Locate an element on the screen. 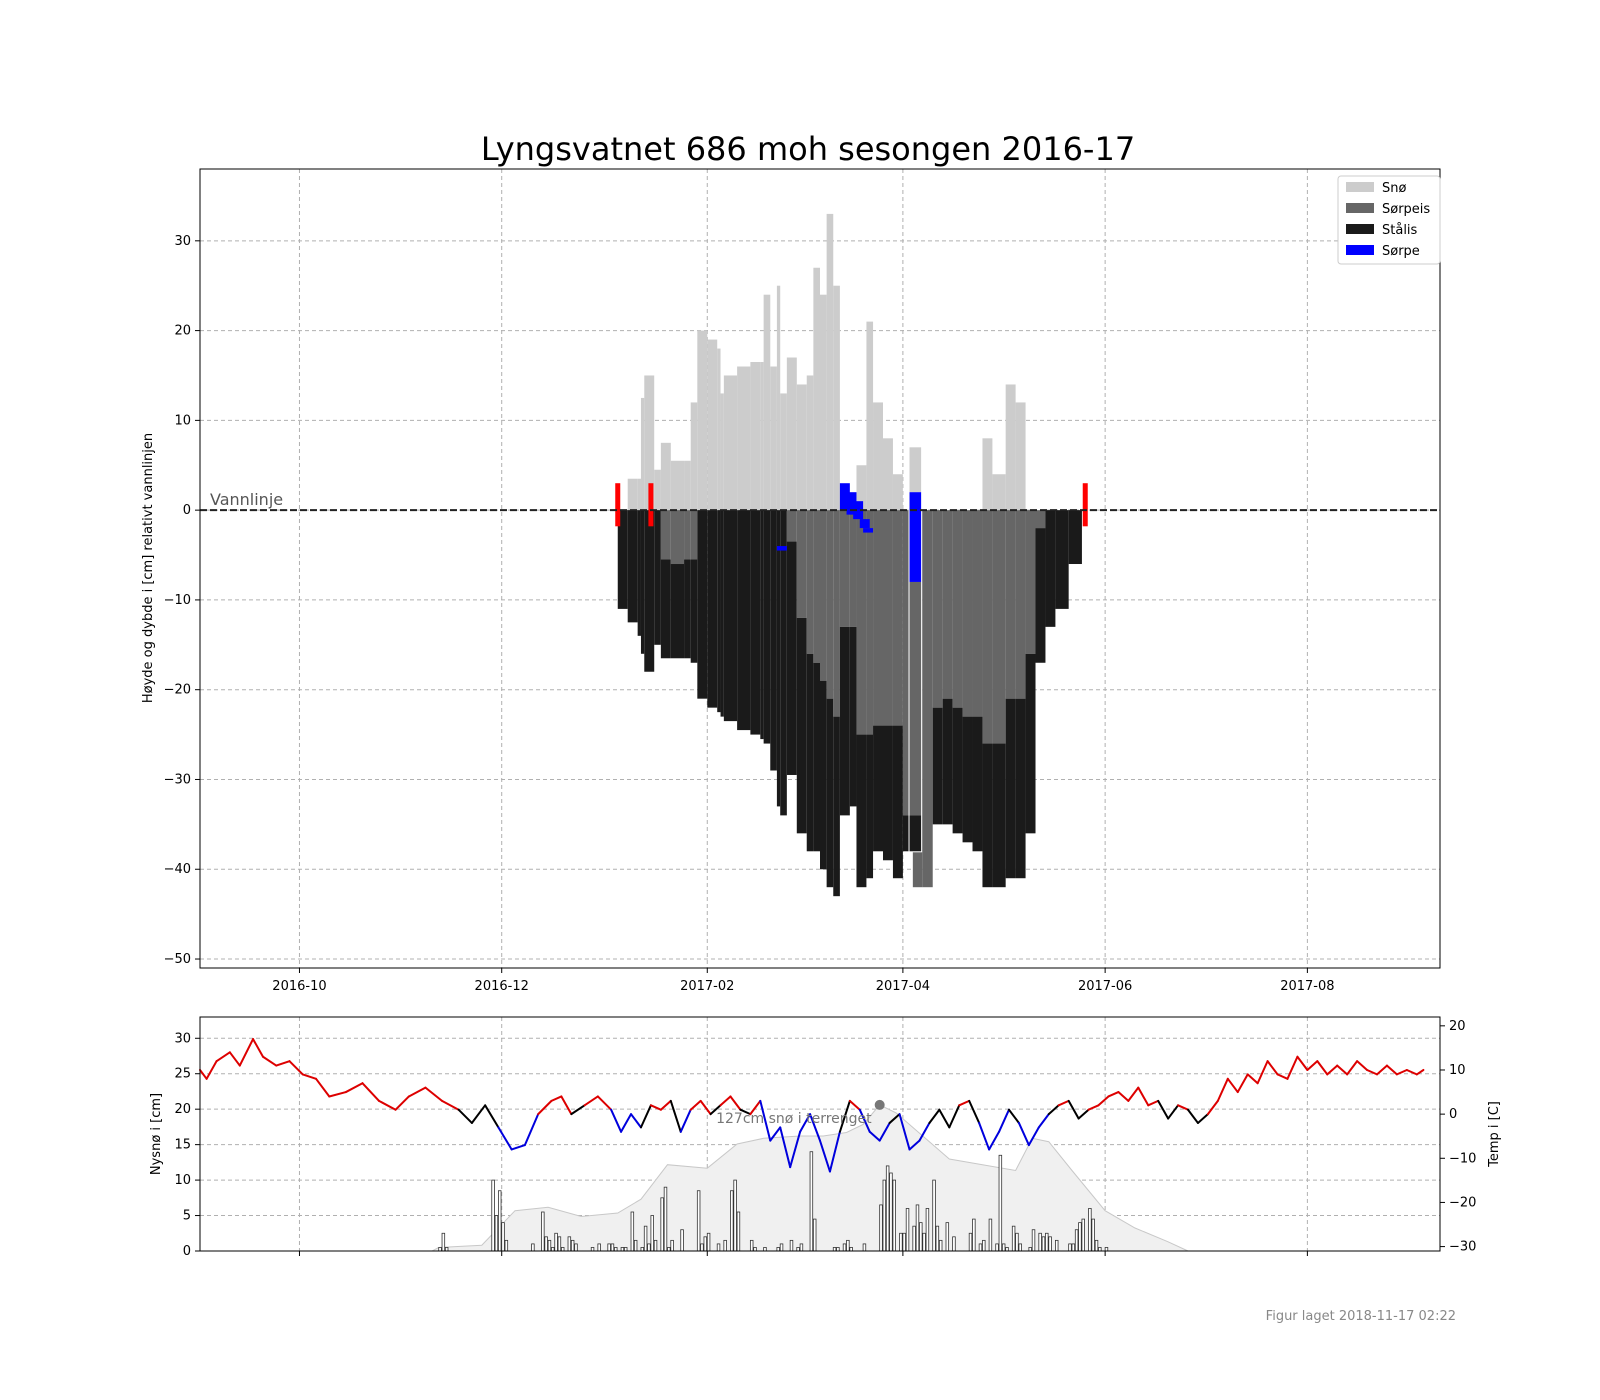 The image size is (1600, 1400). temperature-line is located at coordinates (812, 1105).